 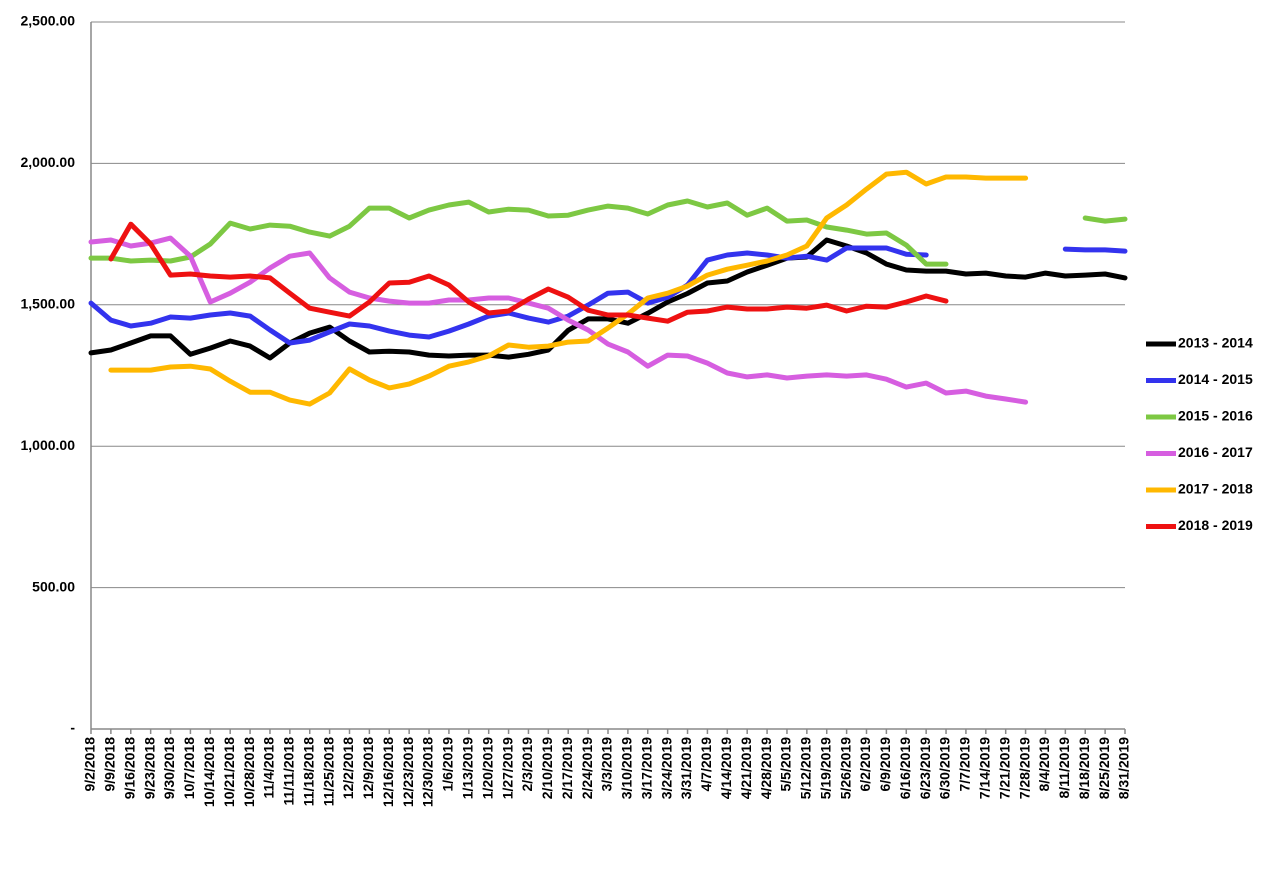 I want to click on x-tick-label: 8/4/2019, so click(x=1044, y=764).